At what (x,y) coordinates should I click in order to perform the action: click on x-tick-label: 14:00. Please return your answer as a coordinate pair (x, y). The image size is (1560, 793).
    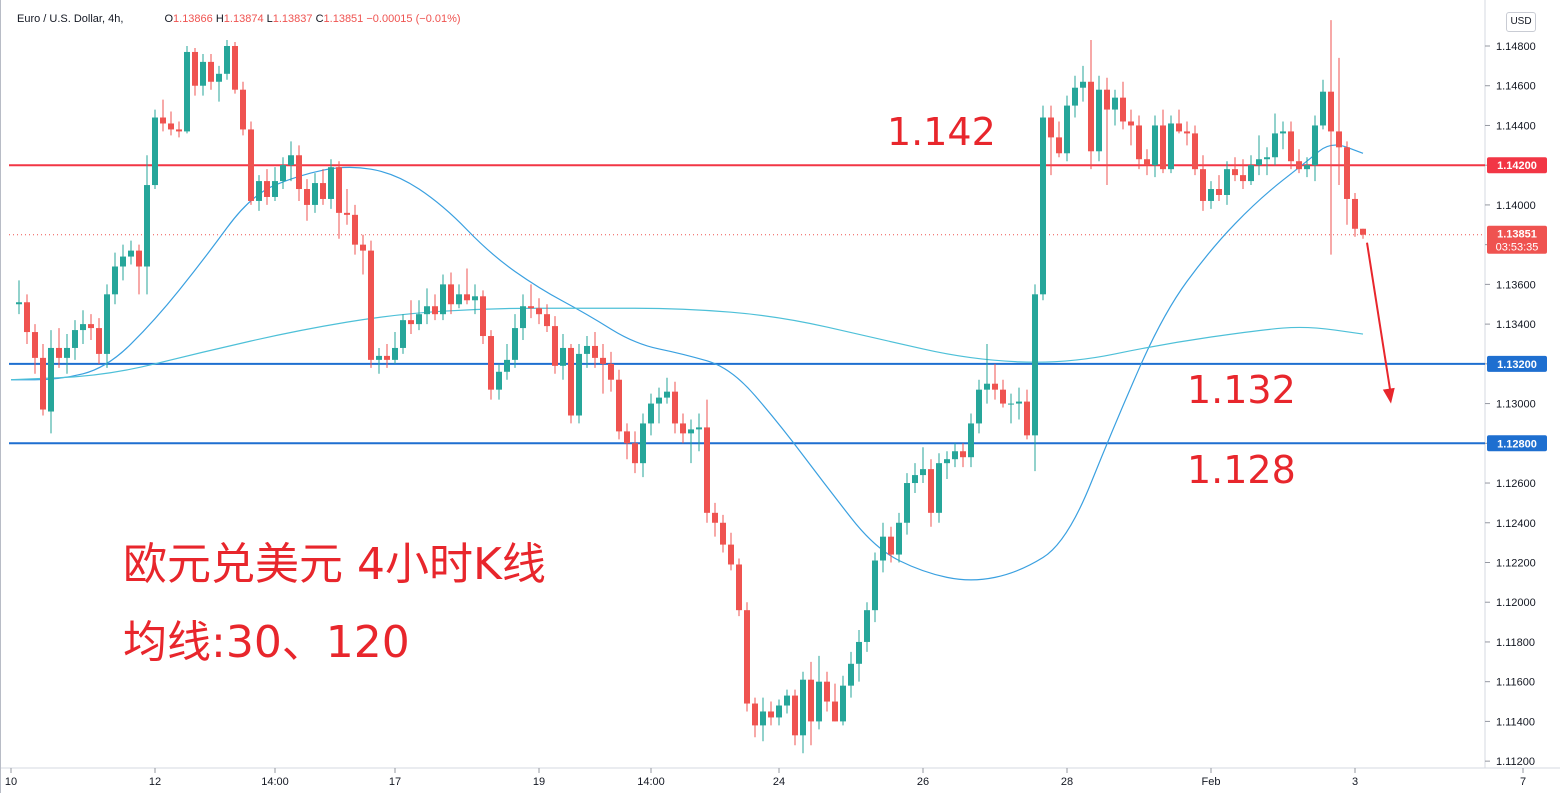
    Looking at the image, I should click on (651, 782).